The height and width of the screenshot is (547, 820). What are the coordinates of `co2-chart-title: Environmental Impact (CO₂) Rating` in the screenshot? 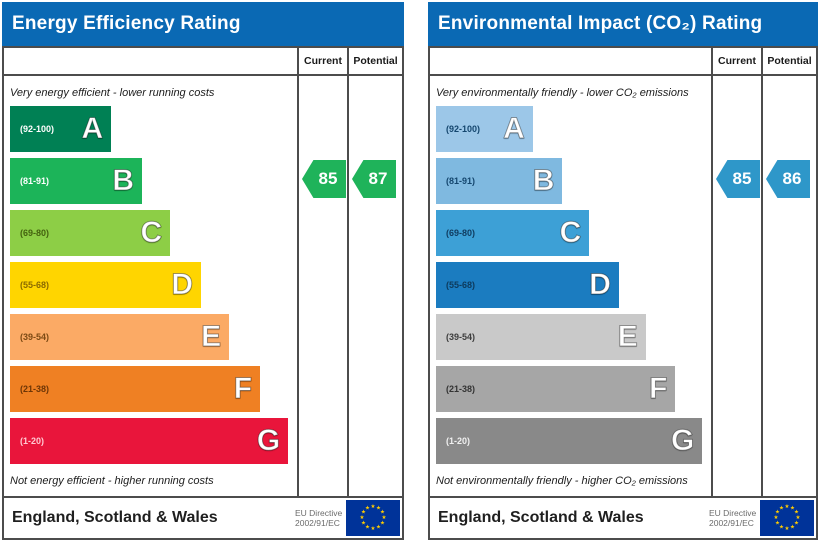 It's located at (623, 24).